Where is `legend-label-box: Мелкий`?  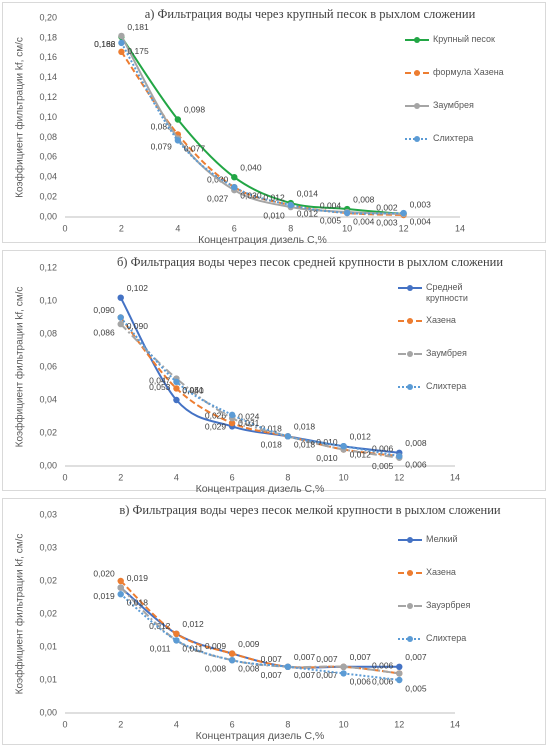
legend-label-box: Мелкий is located at coordinates (442, 539).